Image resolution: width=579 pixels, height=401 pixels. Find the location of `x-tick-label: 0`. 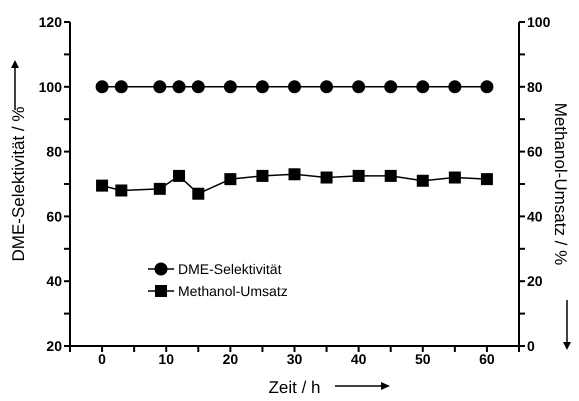

x-tick-label: 0 is located at coordinates (102, 358).